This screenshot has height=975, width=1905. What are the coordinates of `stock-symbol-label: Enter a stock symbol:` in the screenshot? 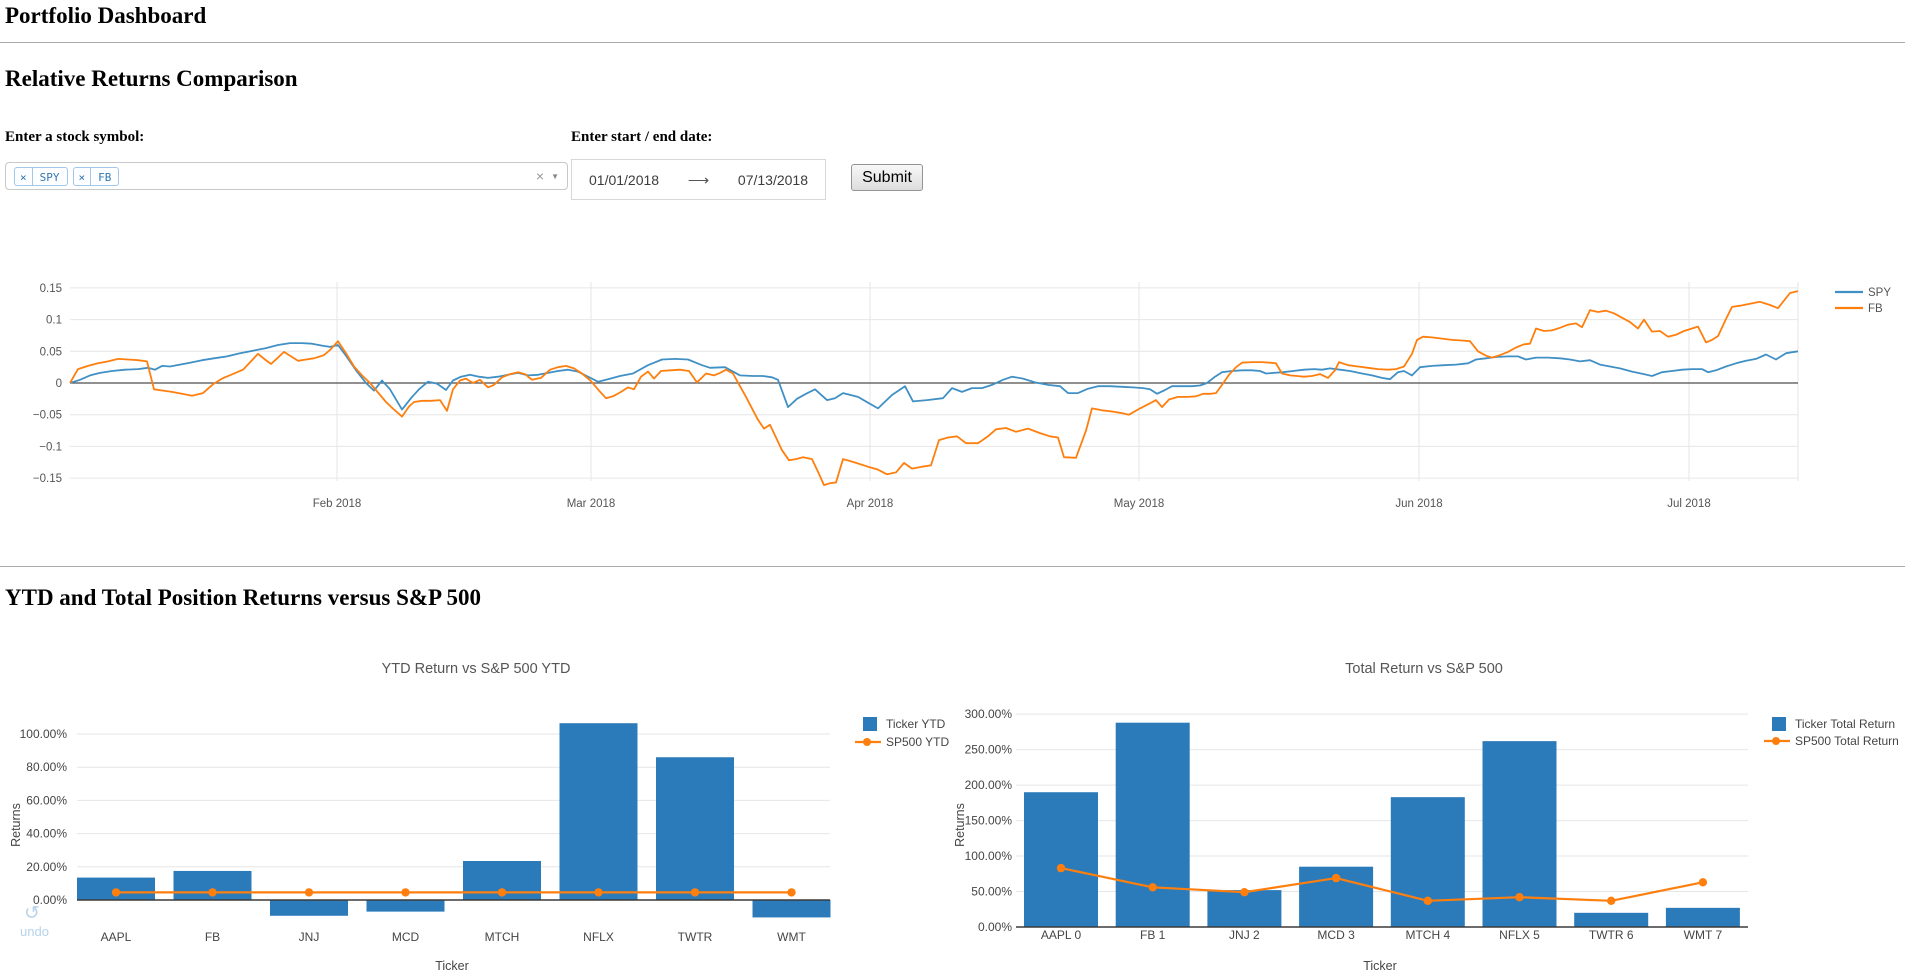 It's located at (75, 137).